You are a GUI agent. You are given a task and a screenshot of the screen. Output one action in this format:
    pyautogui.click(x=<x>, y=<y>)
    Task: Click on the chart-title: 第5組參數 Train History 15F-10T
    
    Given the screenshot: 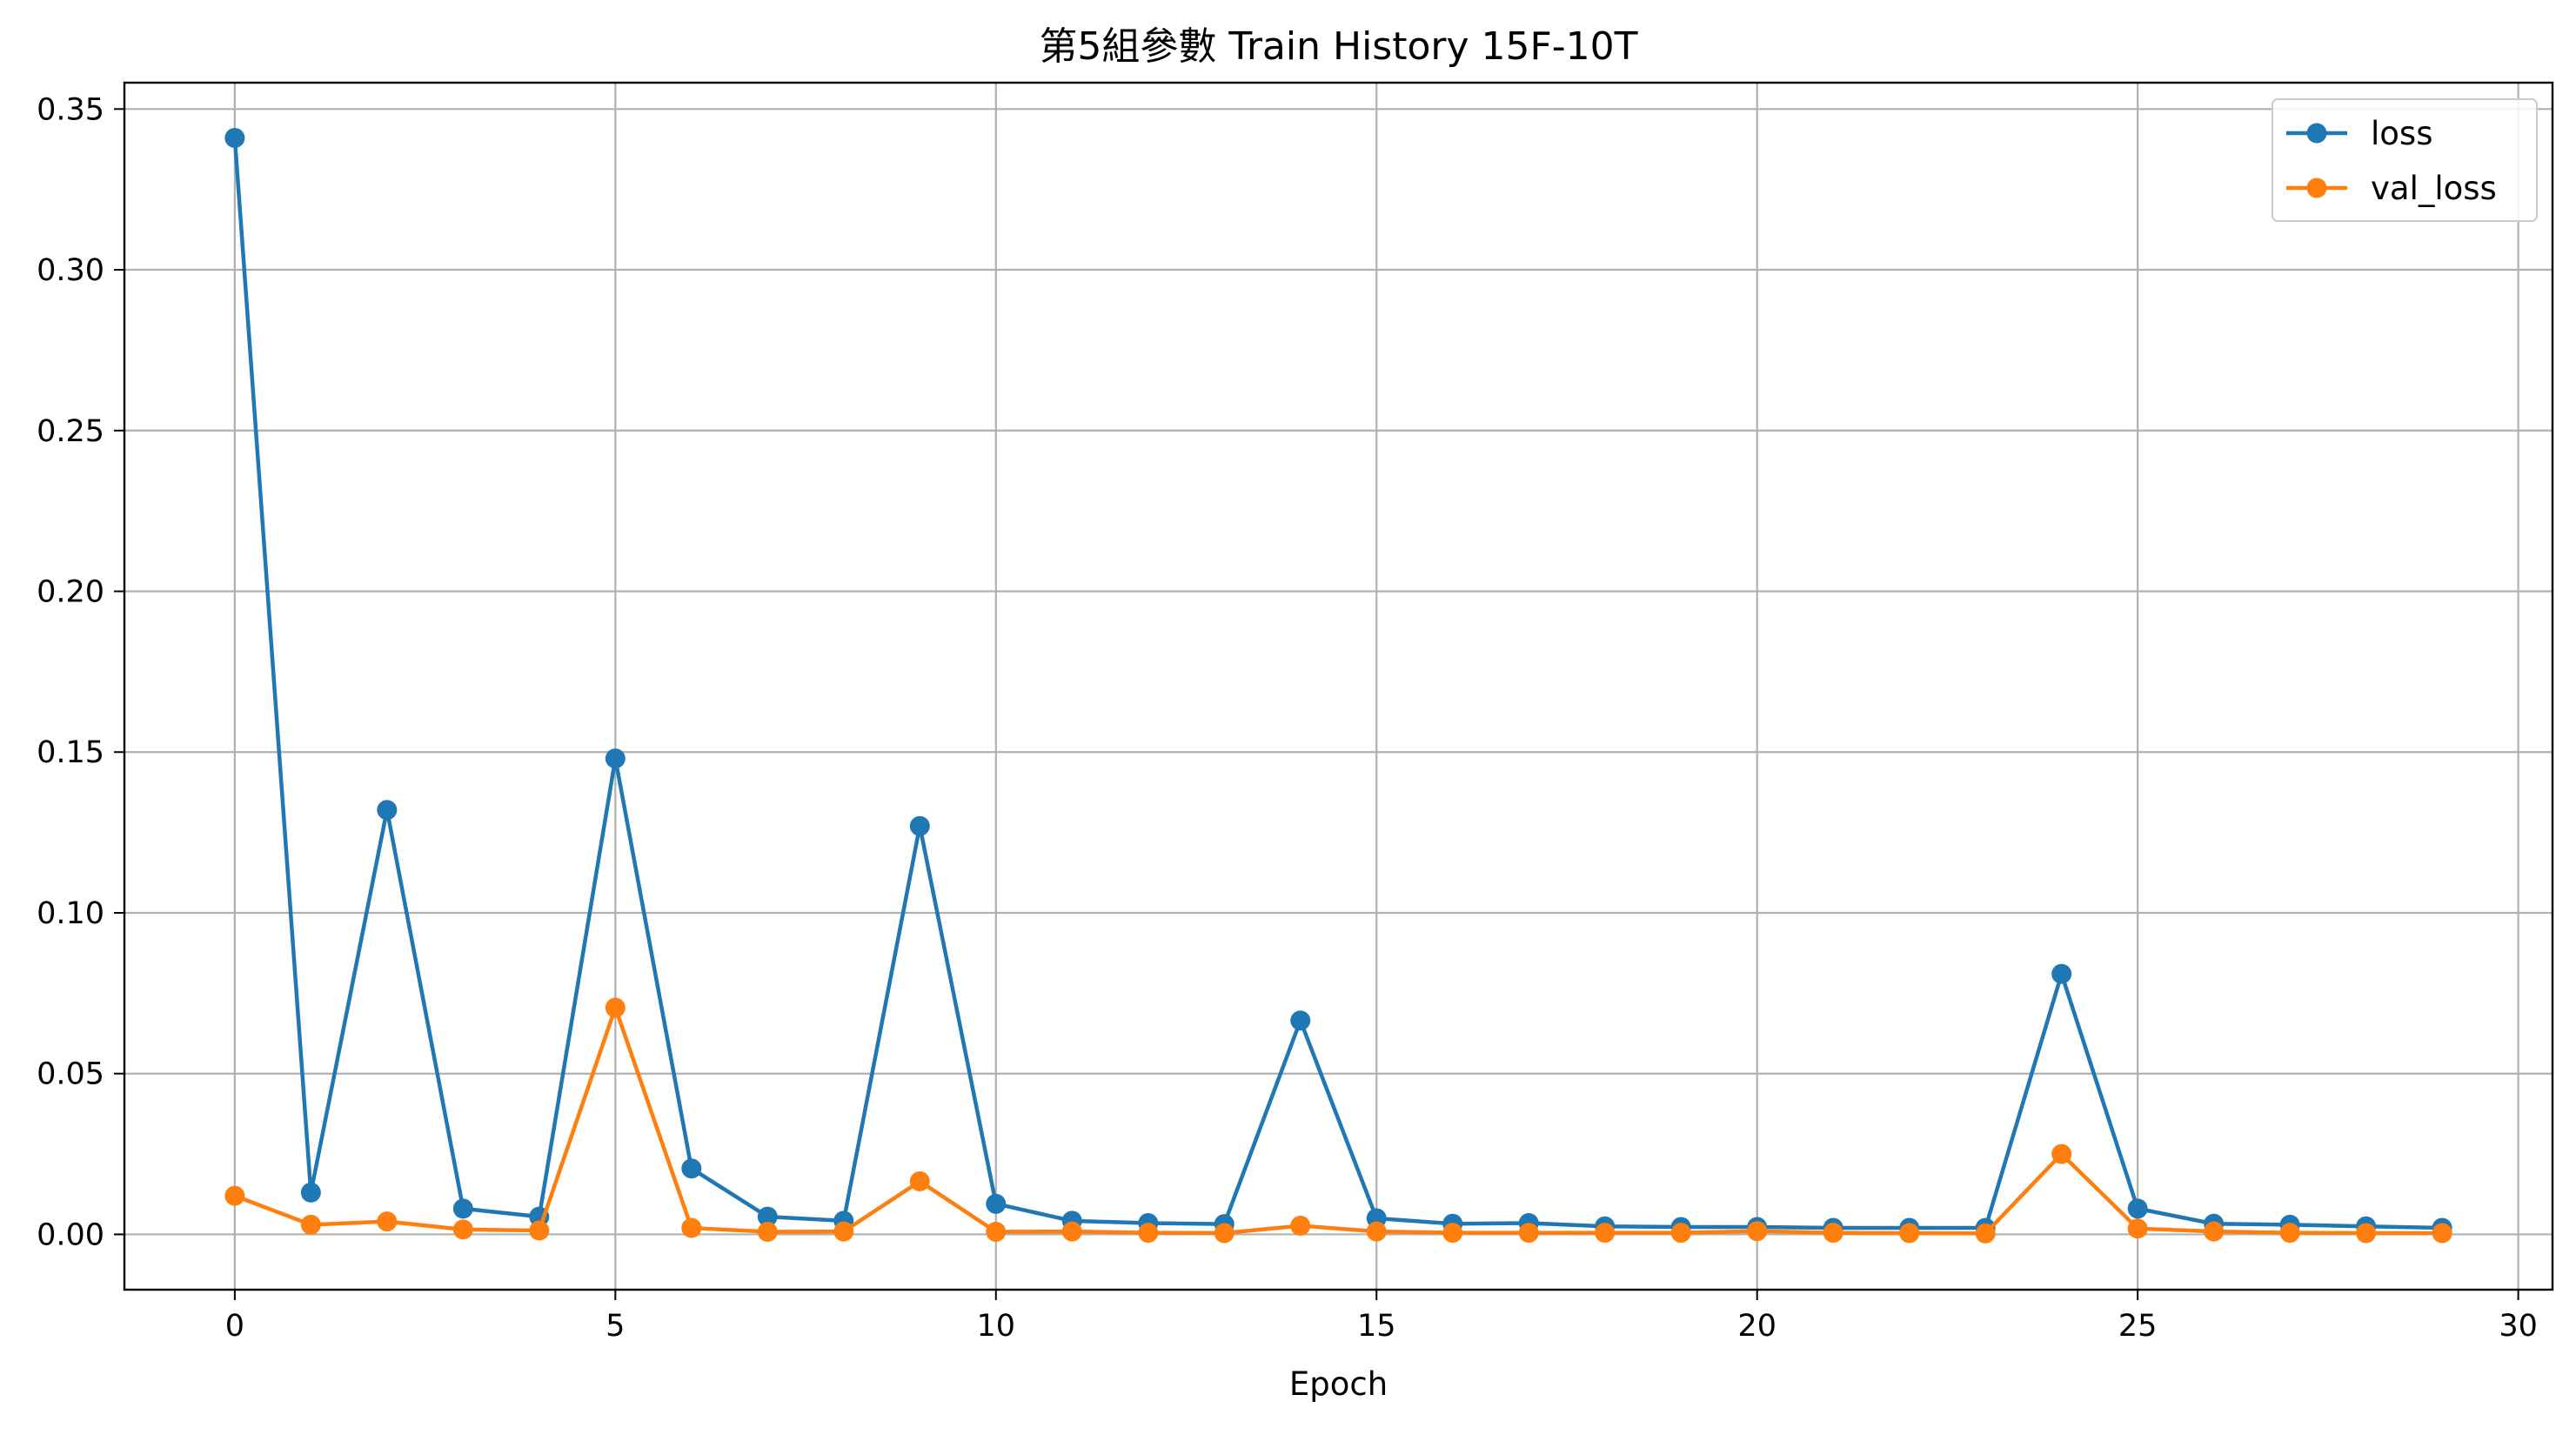 What is the action you would take?
    pyautogui.click(x=1338, y=46)
    